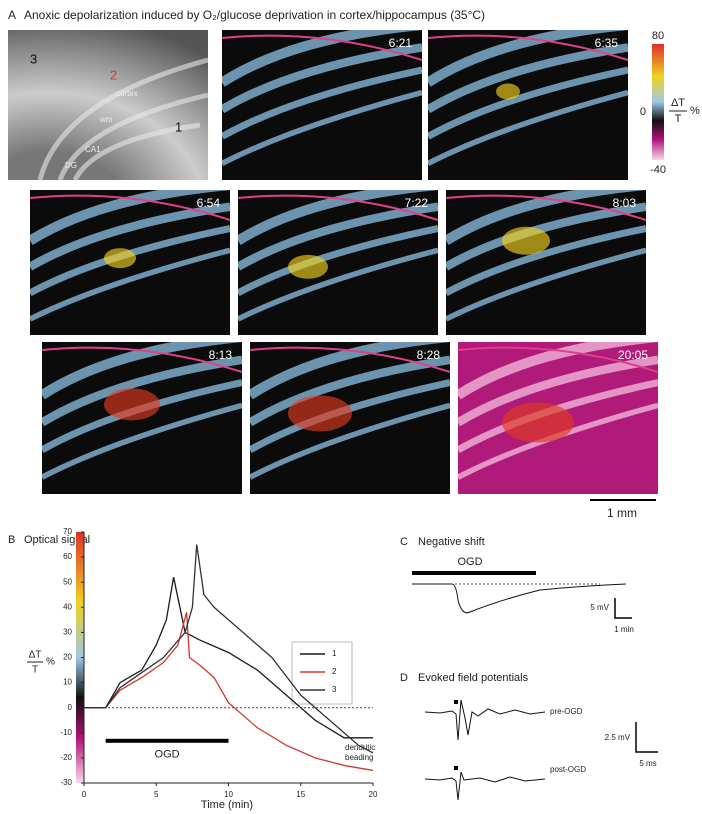 The height and width of the screenshot is (814, 702). Describe the element at coordinates (373, 794) in the screenshot. I see `x-tick-label: 20` at that location.